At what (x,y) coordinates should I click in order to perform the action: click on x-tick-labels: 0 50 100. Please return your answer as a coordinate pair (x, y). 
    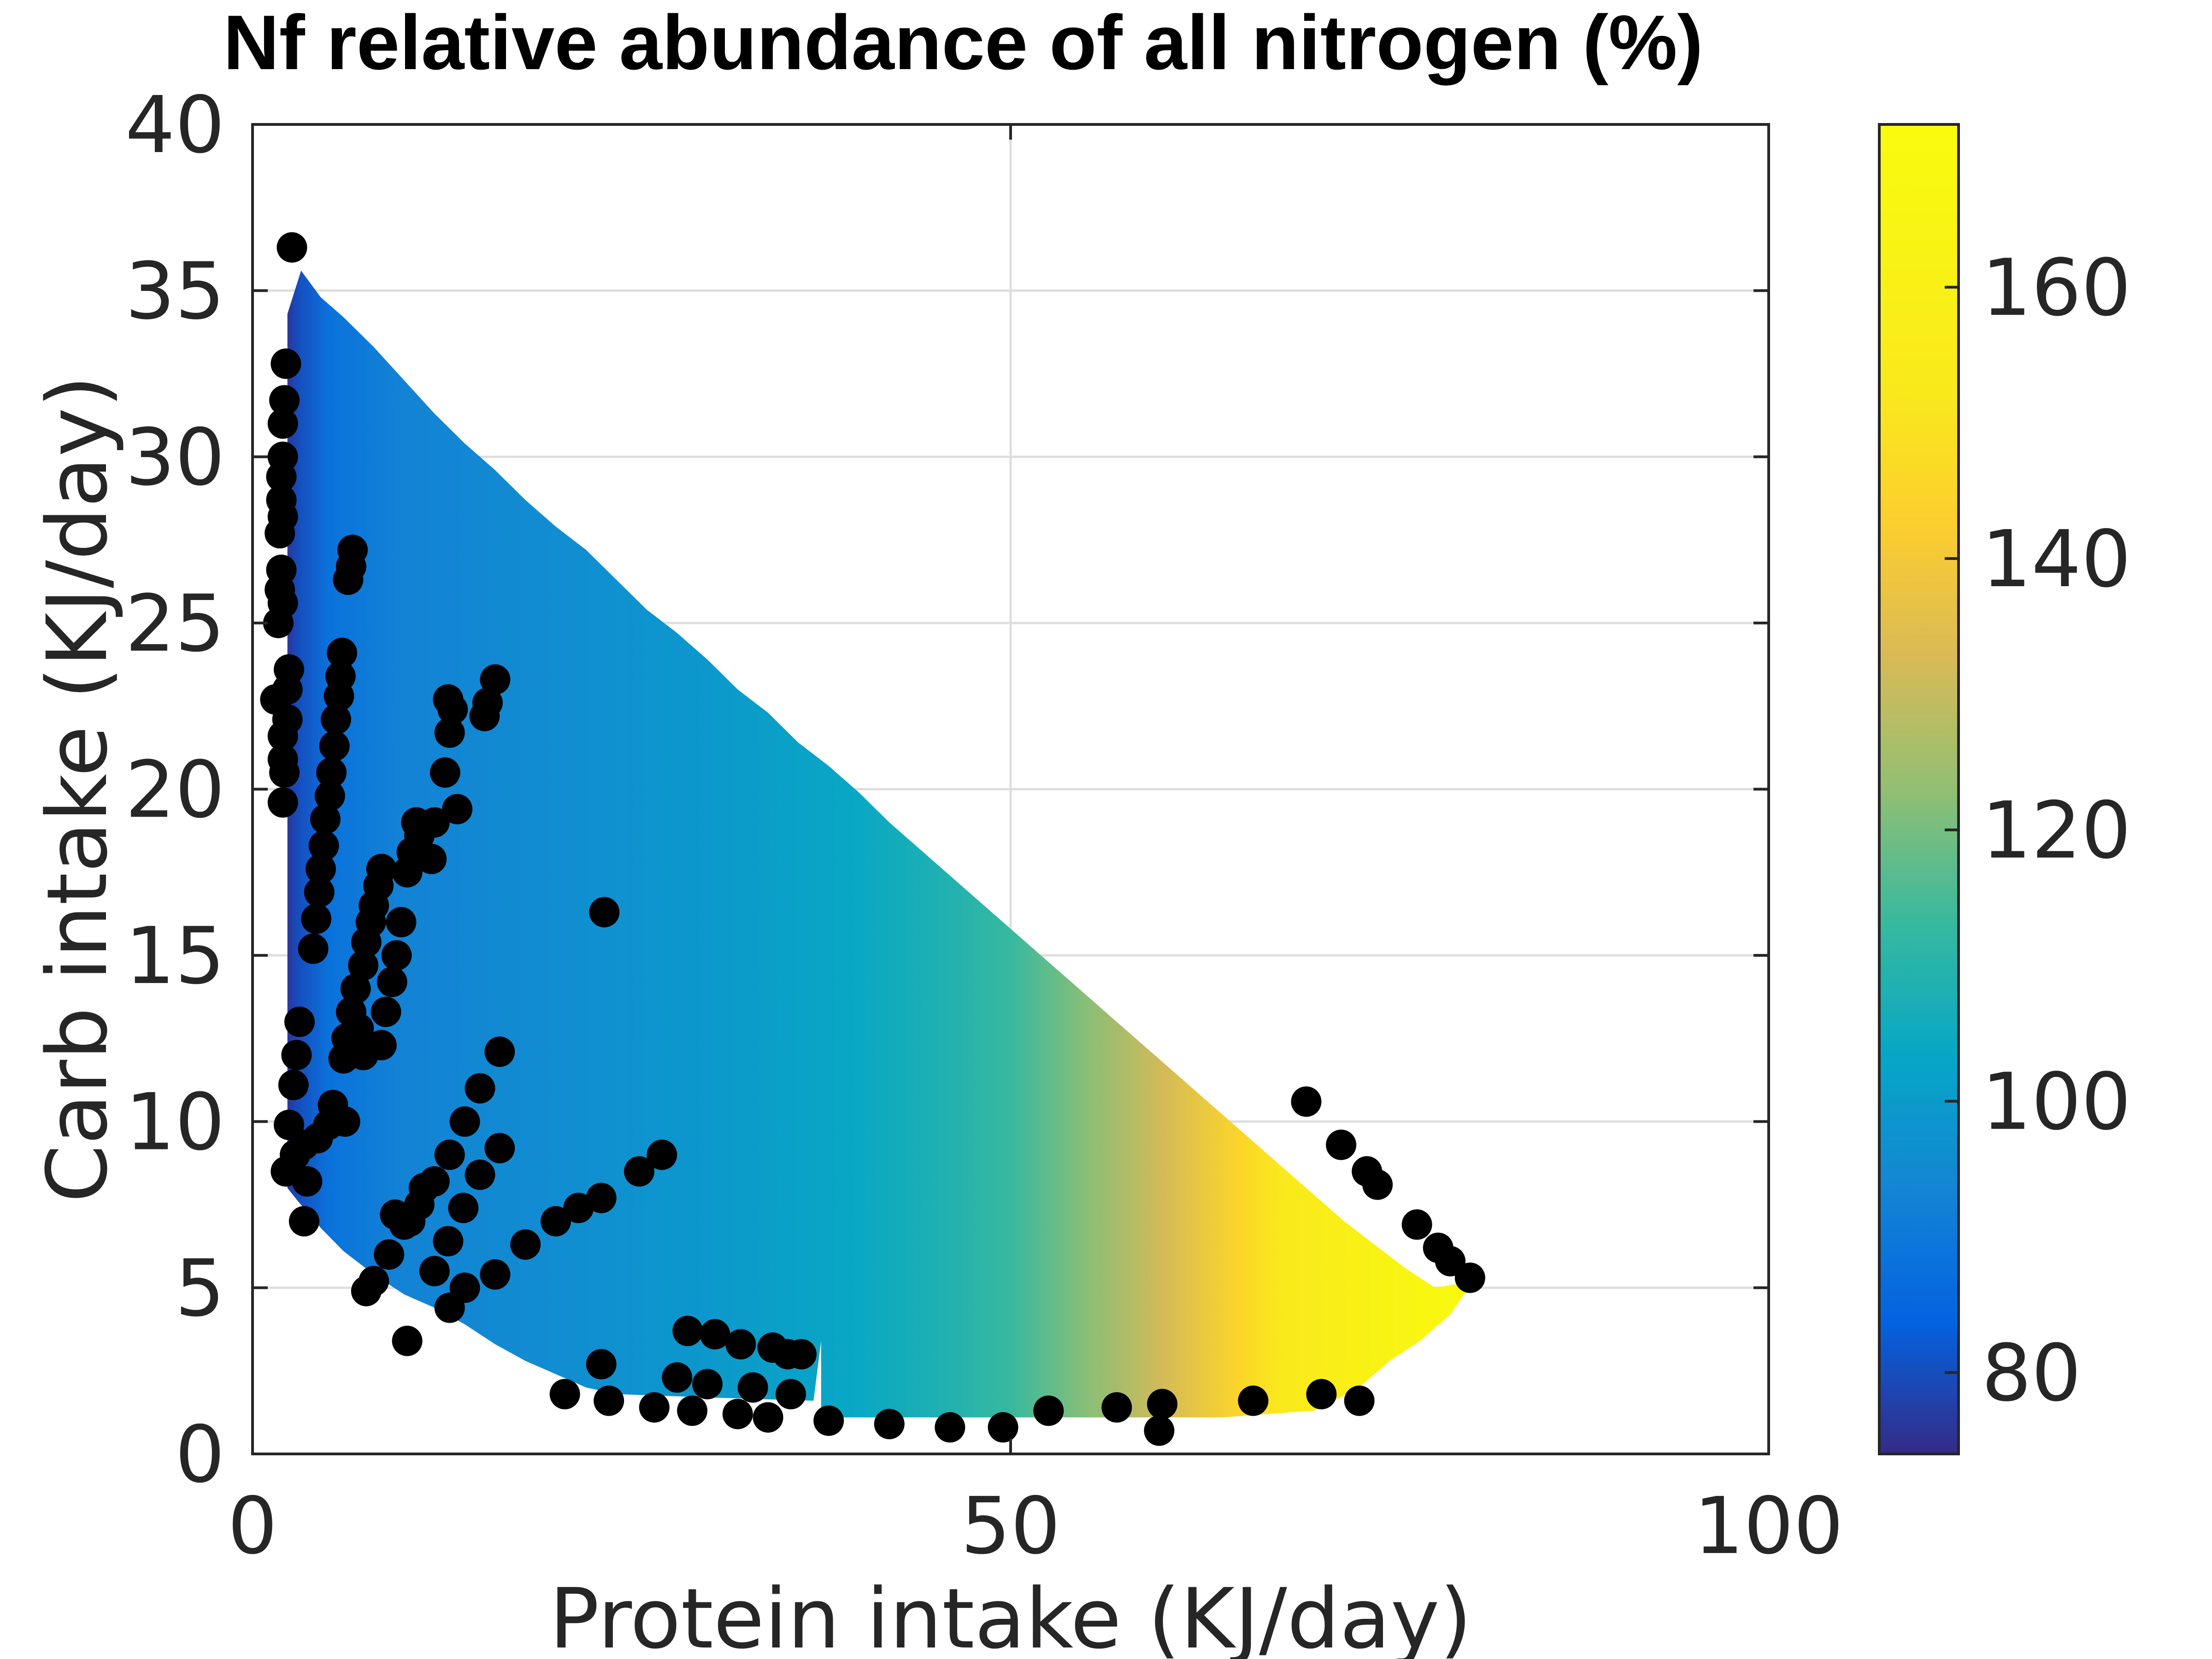
    Looking at the image, I should click on (1035, 1526).